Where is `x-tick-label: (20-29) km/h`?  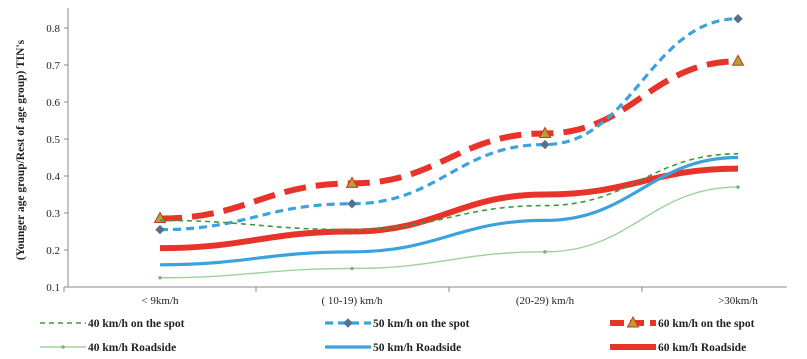 x-tick-label: (20-29) km/h is located at coordinates (545, 301).